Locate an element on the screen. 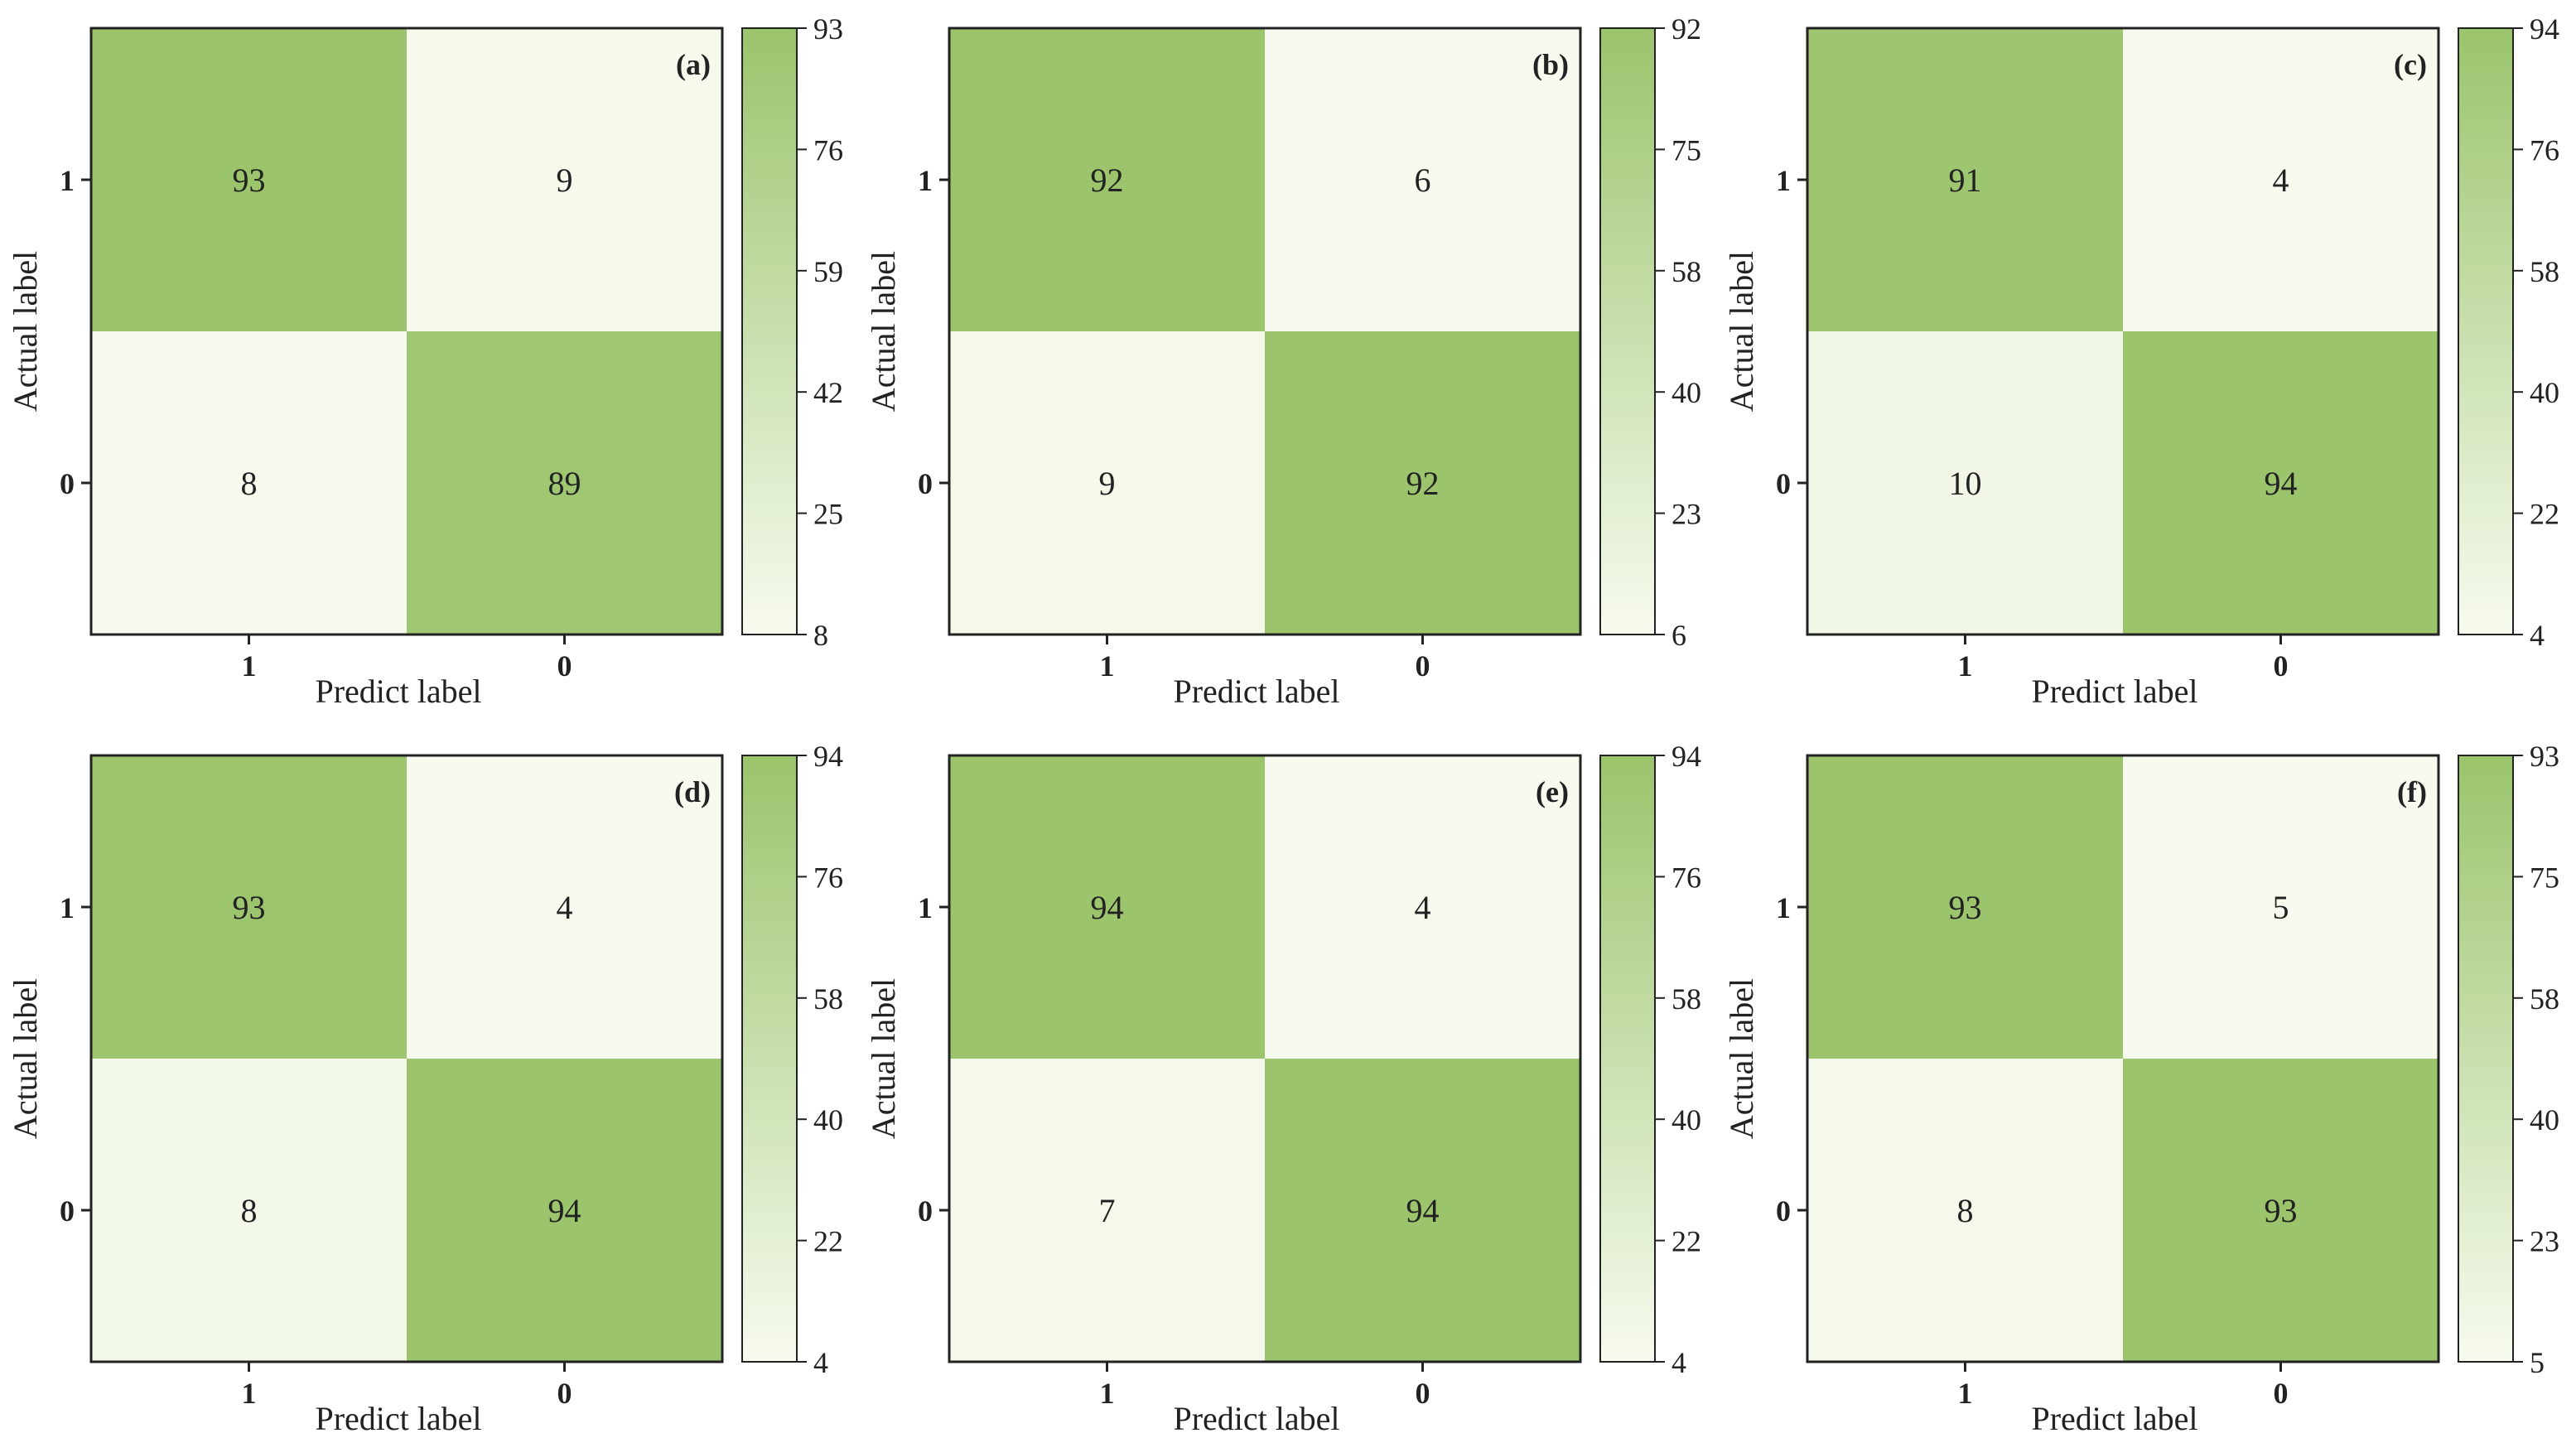  panel-label: (a) is located at coordinates (694, 64).